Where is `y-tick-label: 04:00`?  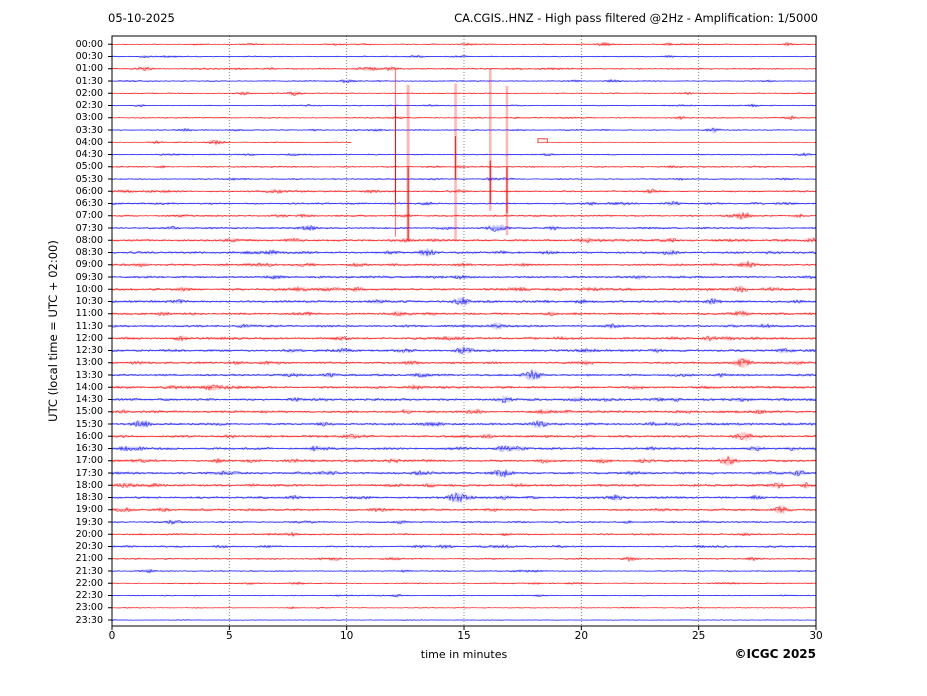
y-tick-label: 04:00 is located at coordinates (89, 142).